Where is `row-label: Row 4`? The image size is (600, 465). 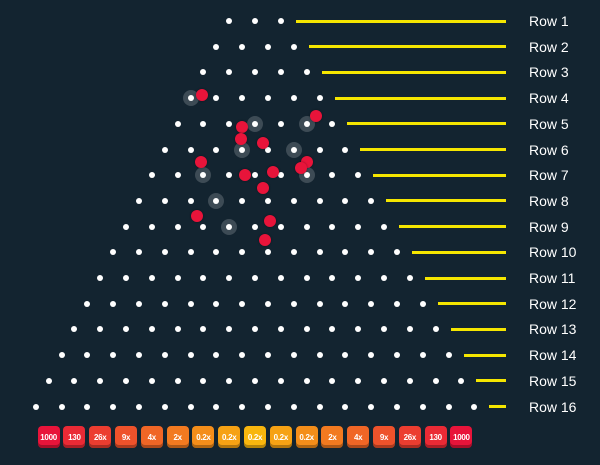 row-label: Row 4 is located at coordinates (549, 98).